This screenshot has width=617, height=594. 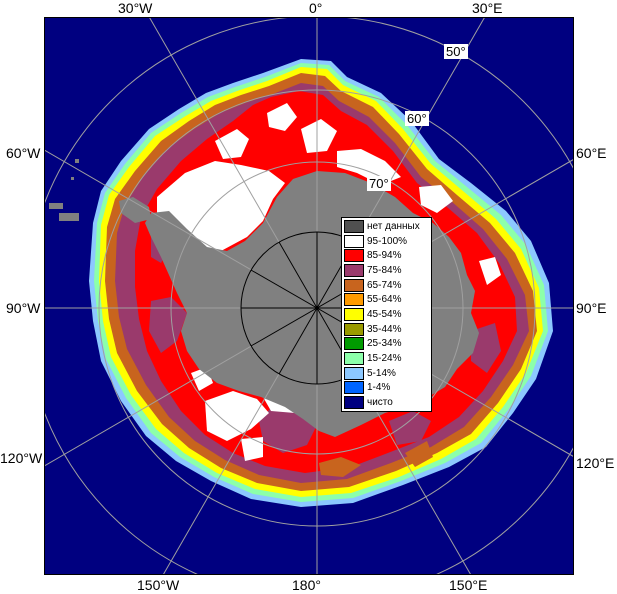 What do you see at coordinates (380, 403) in the screenshot?
I see `legend-label: чисто` at bounding box center [380, 403].